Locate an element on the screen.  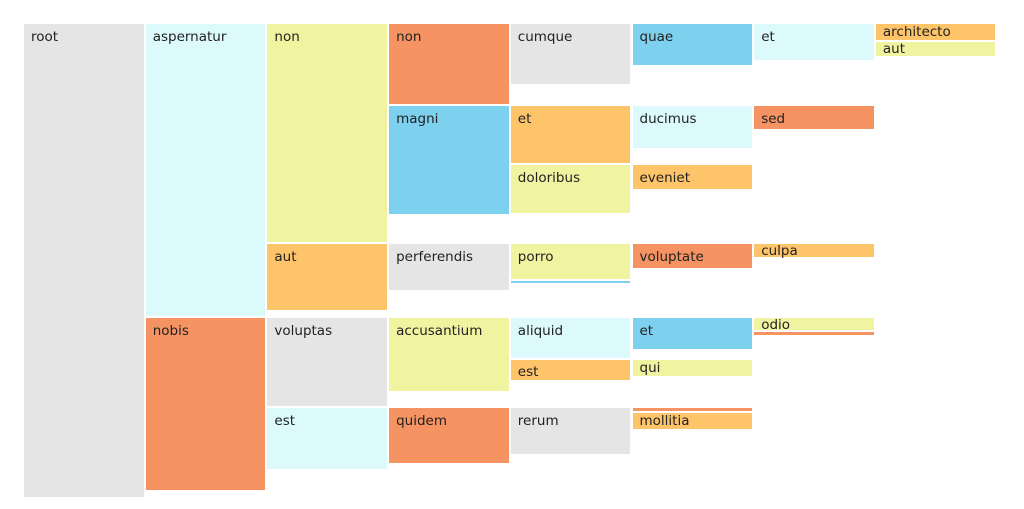
node-magni: magni is located at coordinates (449, 160).